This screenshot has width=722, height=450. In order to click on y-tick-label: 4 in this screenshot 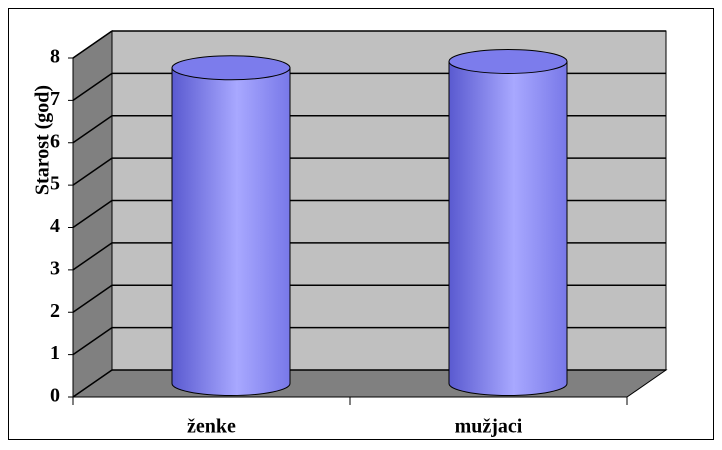, I will do `click(55, 226)`.